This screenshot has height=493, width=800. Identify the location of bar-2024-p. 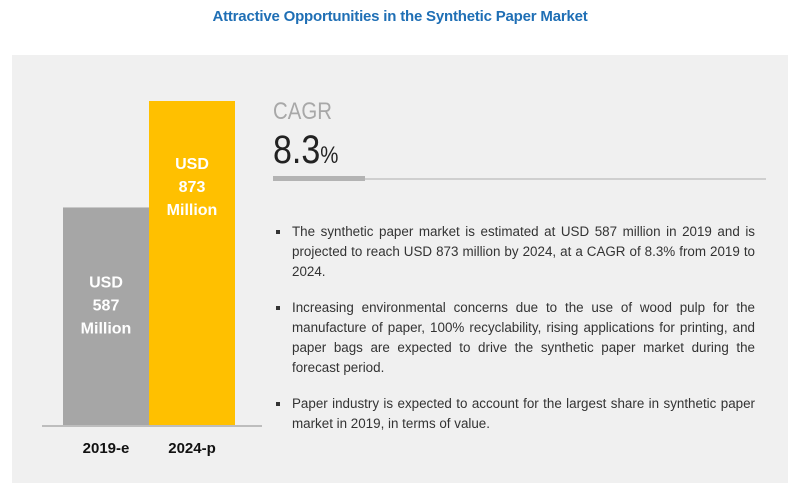
(192, 263).